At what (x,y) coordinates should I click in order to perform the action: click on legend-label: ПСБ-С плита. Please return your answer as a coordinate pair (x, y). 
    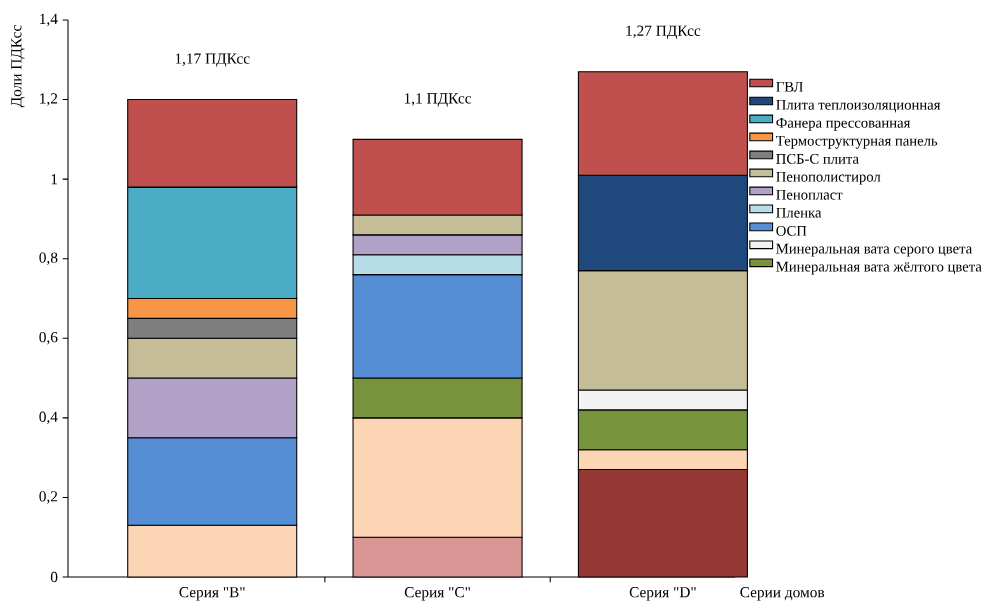
    Looking at the image, I should click on (817, 158).